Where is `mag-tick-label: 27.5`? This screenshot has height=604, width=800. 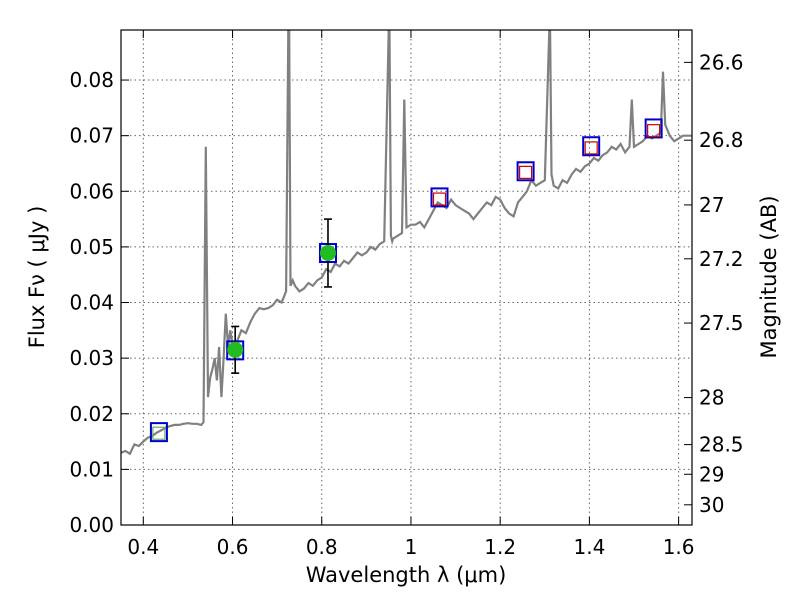 mag-tick-label: 27.5 is located at coordinates (721, 323).